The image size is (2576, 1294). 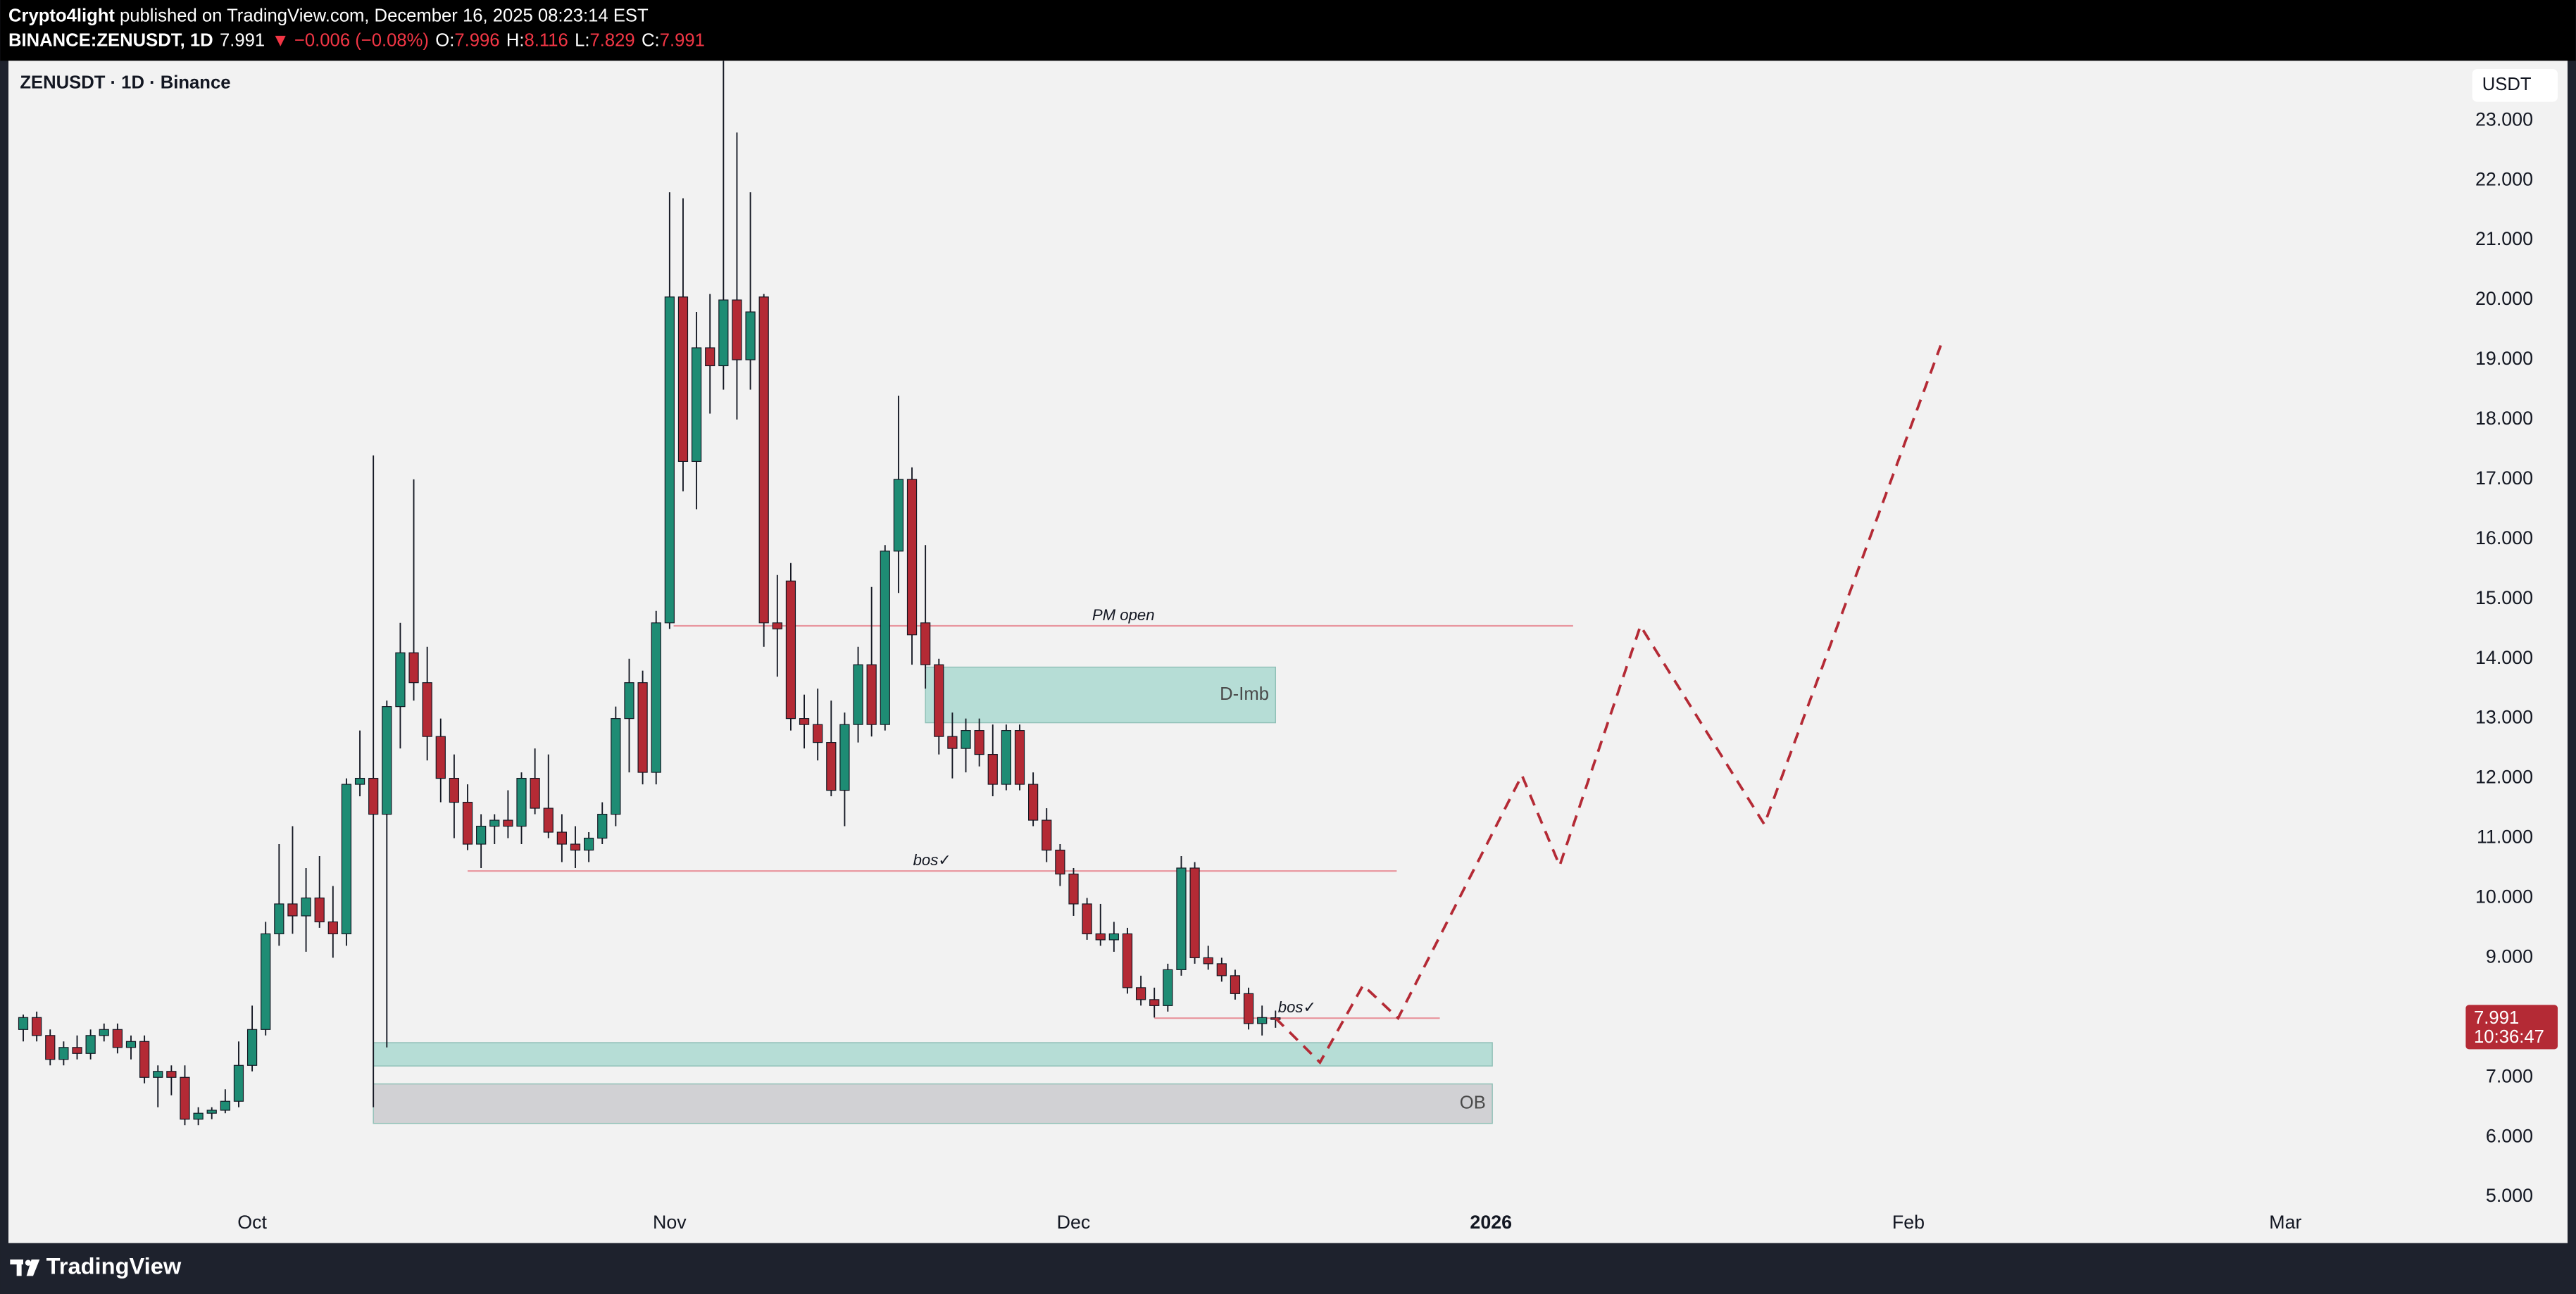 I want to click on y-tick-label: 7.000, so click(x=2509, y=1075).